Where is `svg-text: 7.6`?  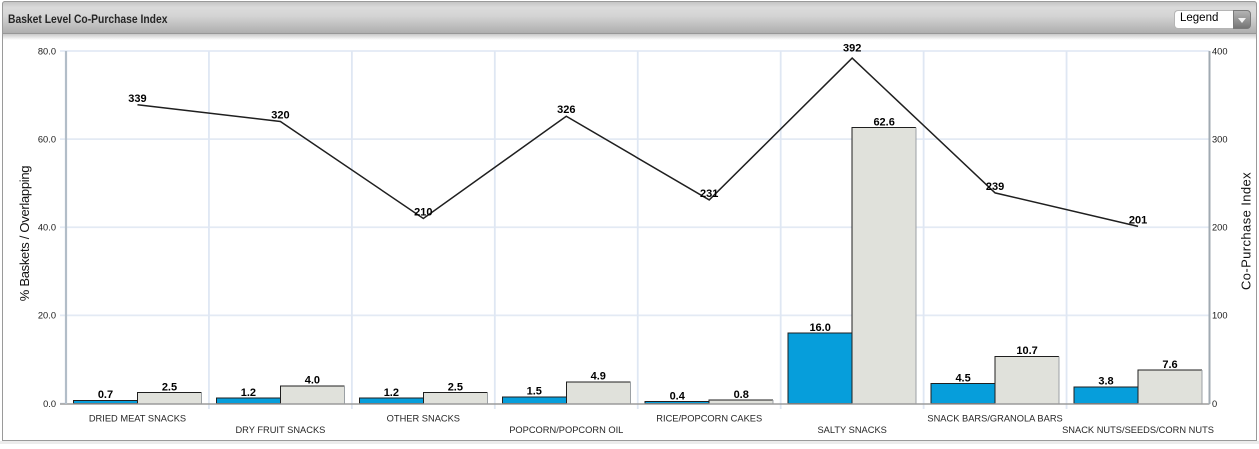
svg-text: 7.6 is located at coordinates (1169, 365).